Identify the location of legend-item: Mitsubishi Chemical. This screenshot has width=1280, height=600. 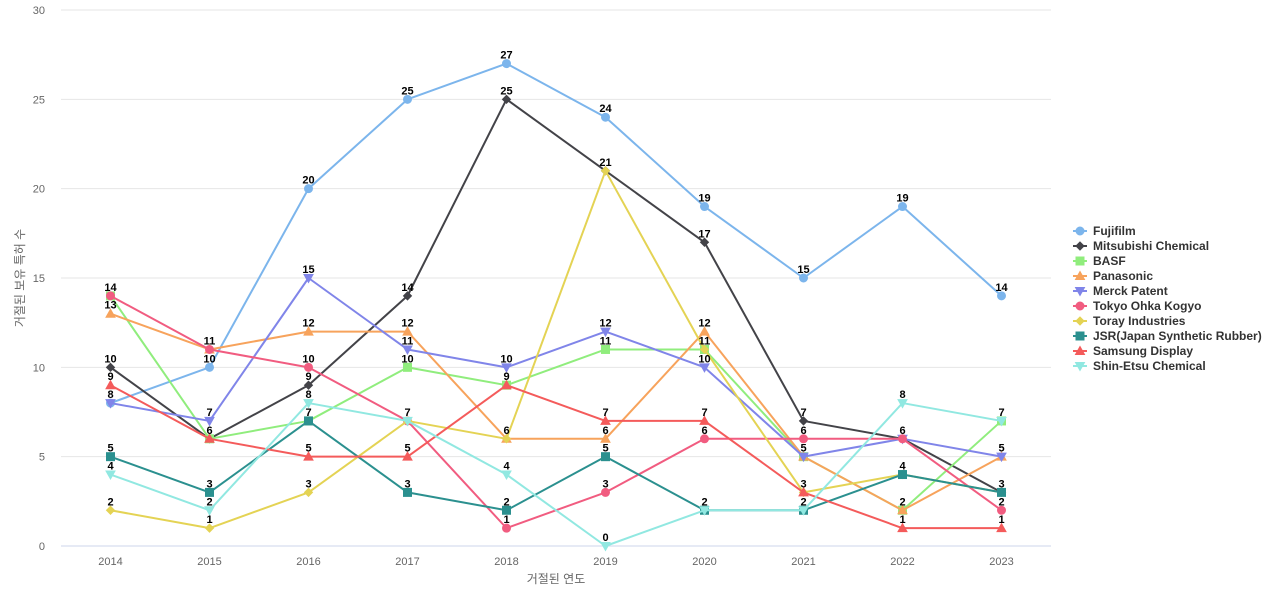
(1141, 246).